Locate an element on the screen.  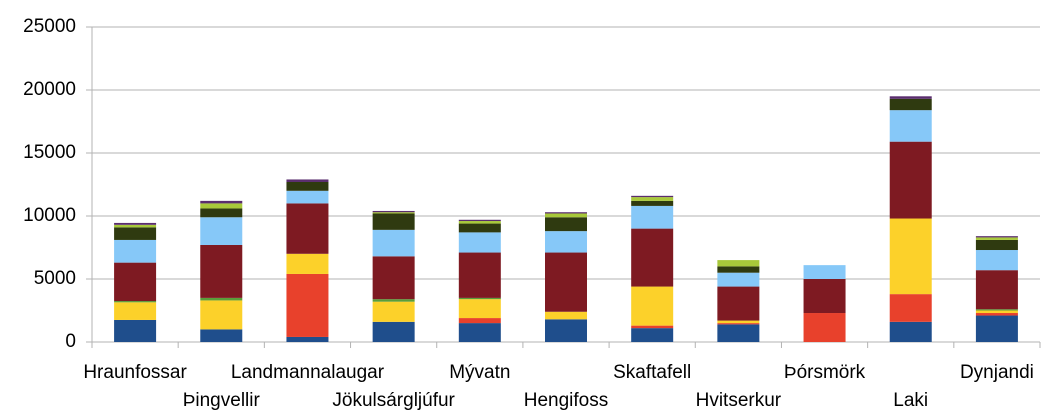
y-tick-label: 5000 is located at coordinates (55, 278).